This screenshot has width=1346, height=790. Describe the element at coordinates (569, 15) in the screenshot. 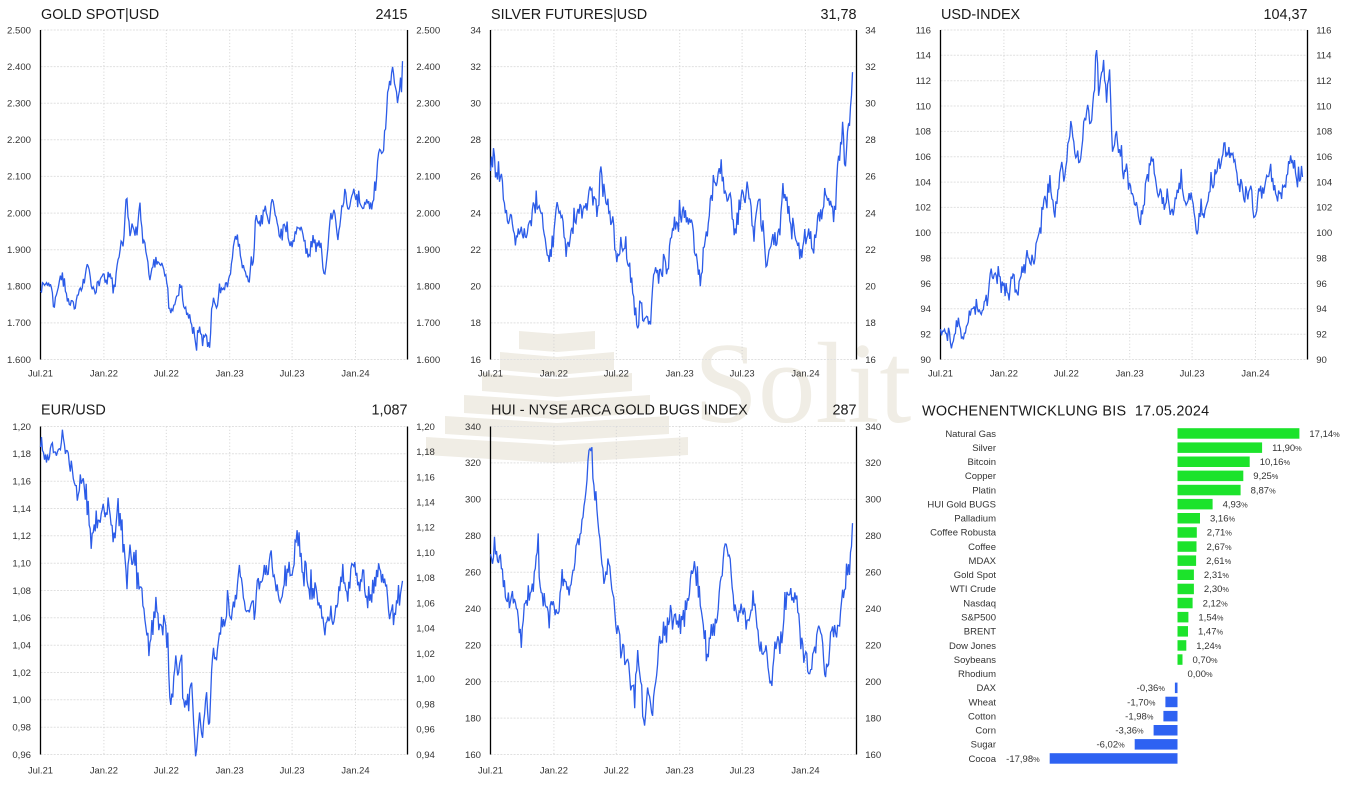

I see `svg-text: SILVER FUTURES|USD` at that location.